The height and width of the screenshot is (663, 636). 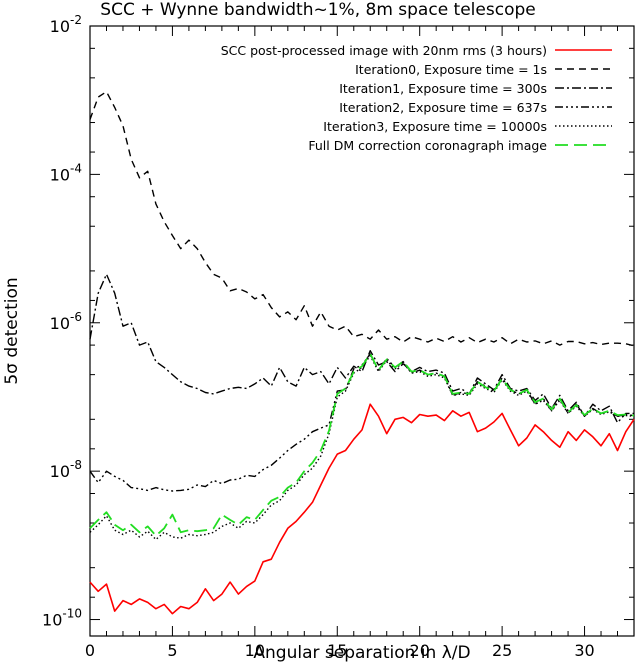 I want to click on y-tick-label: 10⁻⁶, so click(x=66, y=321).